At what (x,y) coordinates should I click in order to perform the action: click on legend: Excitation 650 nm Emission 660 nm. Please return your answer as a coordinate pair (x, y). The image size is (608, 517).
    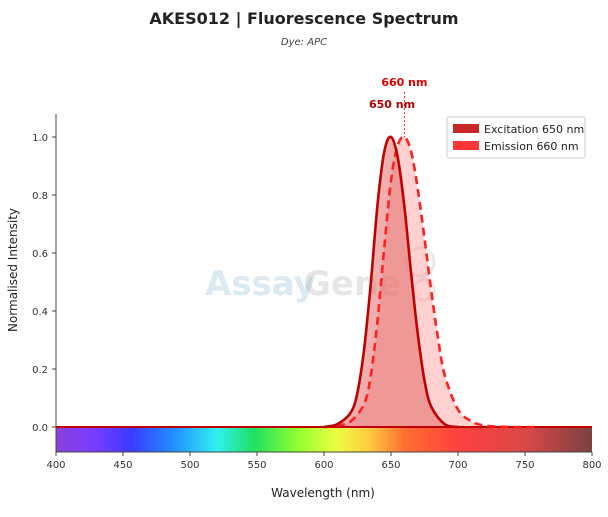
    Looking at the image, I should click on (516, 137).